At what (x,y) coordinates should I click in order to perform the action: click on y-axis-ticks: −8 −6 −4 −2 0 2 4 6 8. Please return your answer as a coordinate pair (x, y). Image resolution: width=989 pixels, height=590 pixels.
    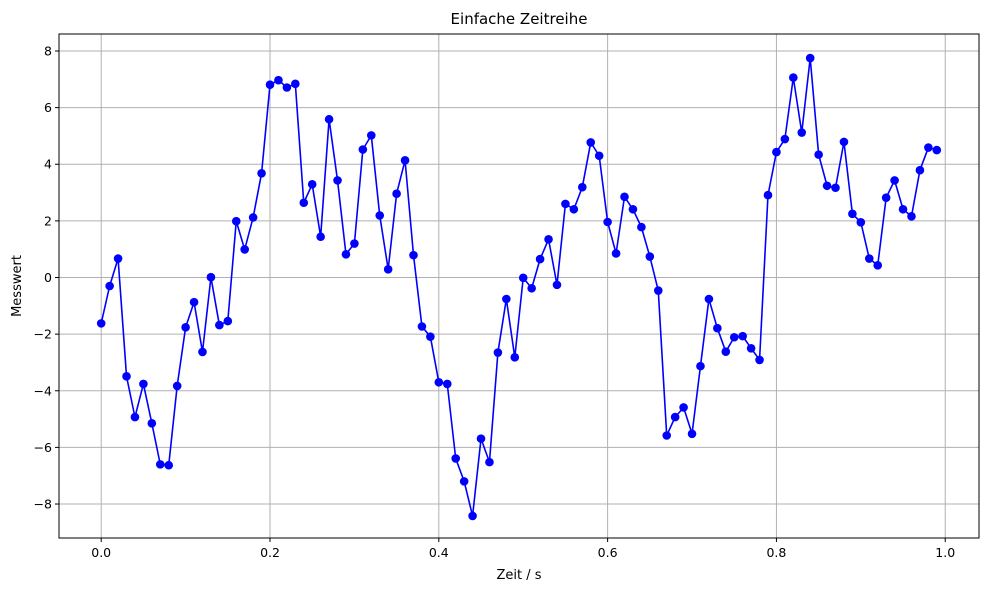
    Looking at the image, I should click on (46, 277).